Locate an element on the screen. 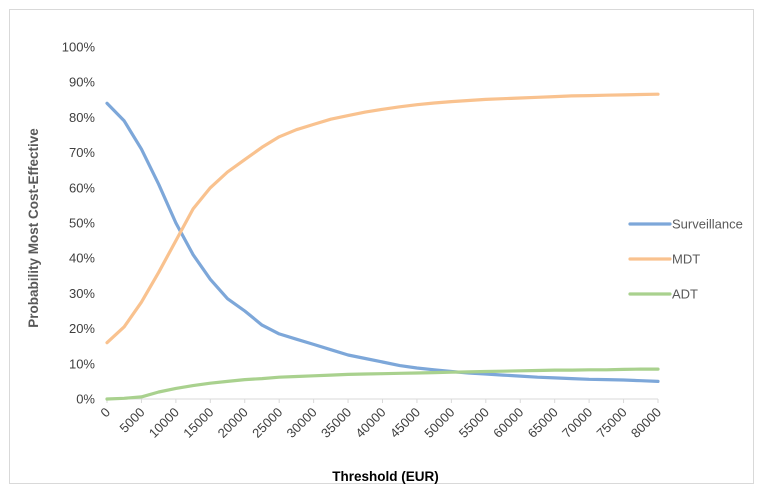 The height and width of the screenshot is (493, 765). legend: Surveillance MDT ADT is located at coordinates (685, 259).